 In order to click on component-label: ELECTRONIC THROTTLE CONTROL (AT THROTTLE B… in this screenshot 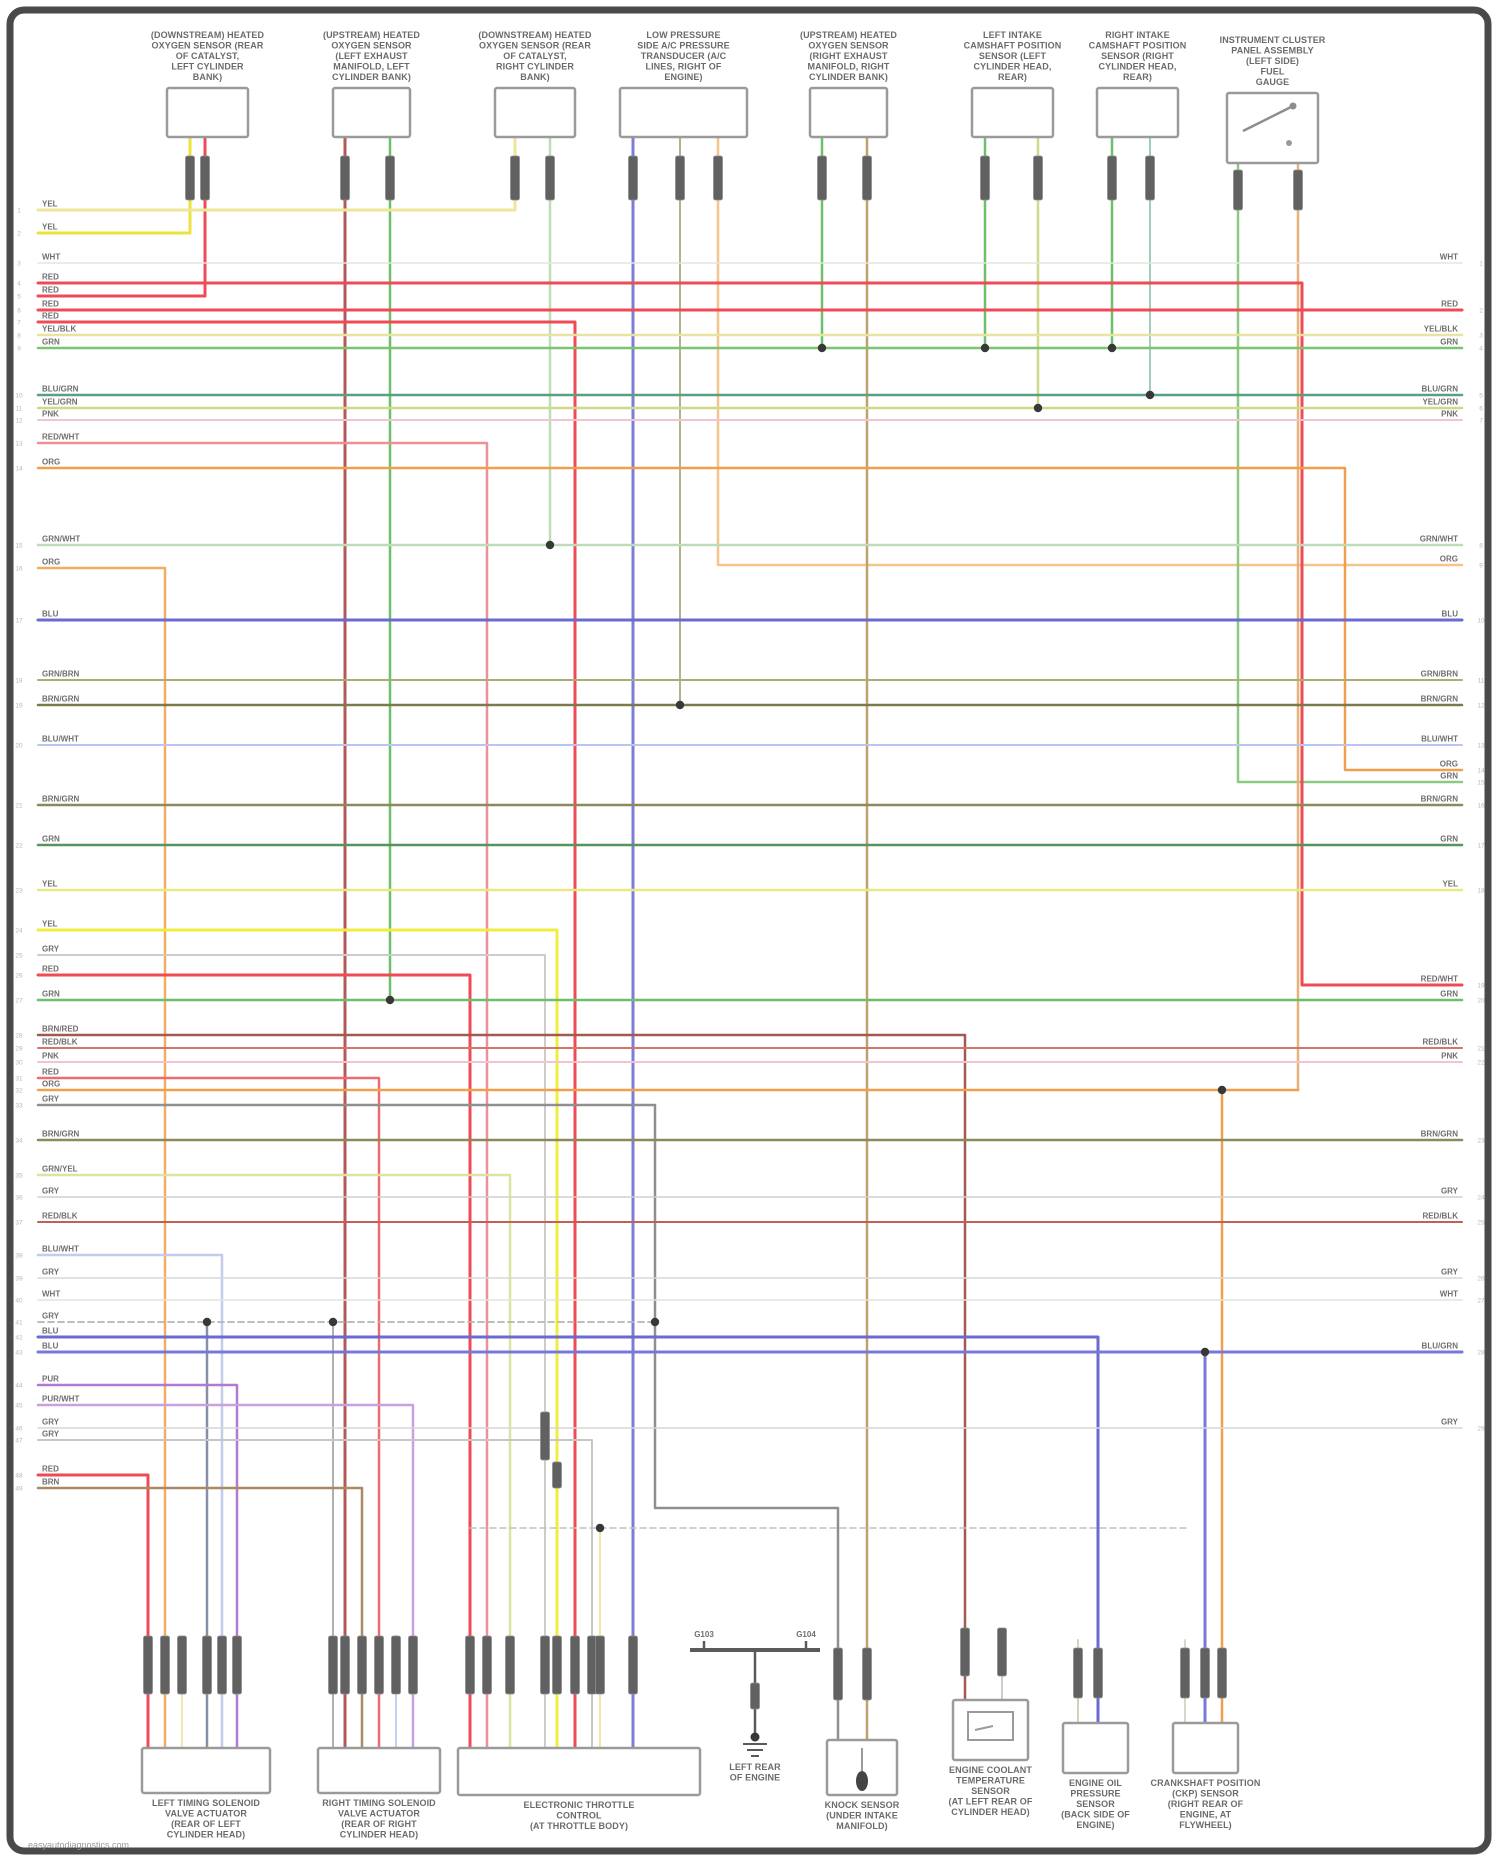, I will do `click(579, 1815)`.